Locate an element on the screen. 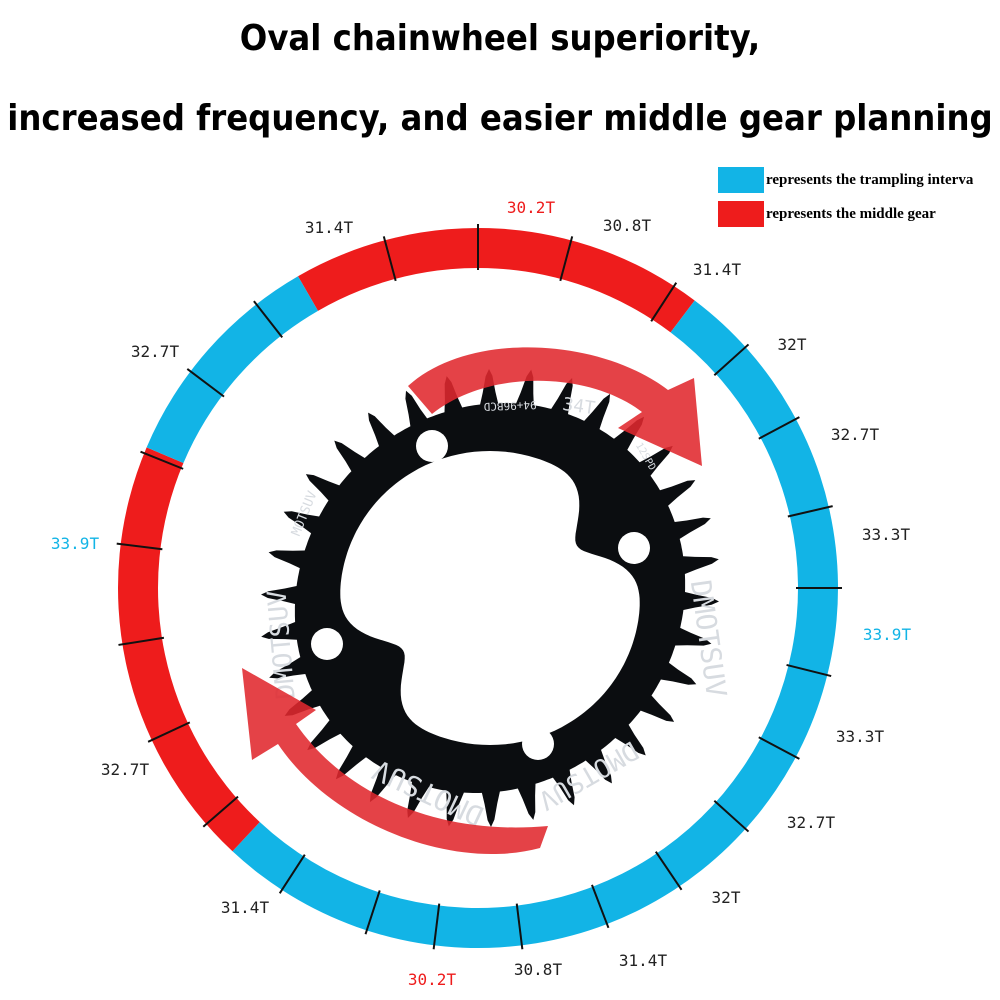 This screenshot has height=1000, width=1000. rotation-arrow-top is located at coordinates (555, 406).